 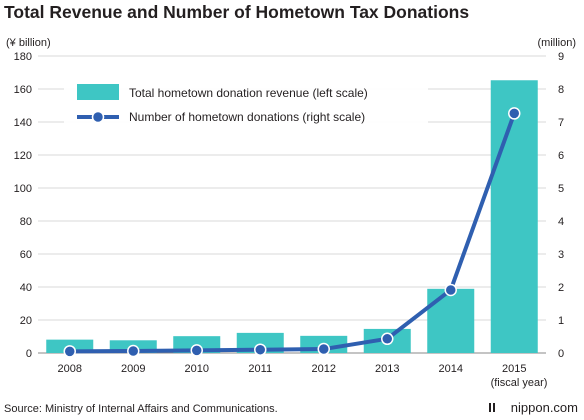 I want to click on right-tick-label: 2, so click(x=561, y=288).